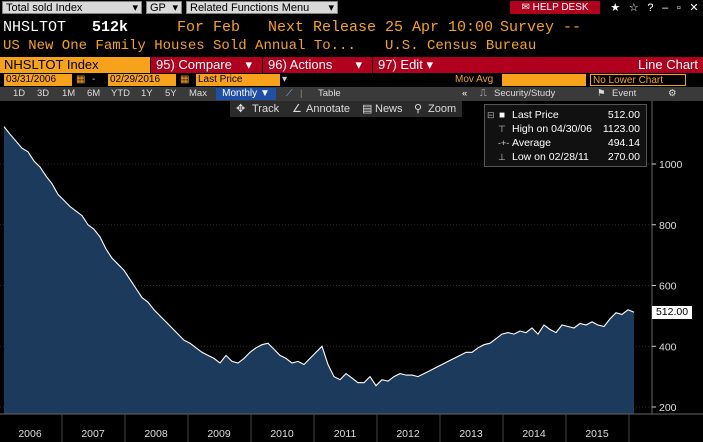  I want to click on star-icon: ☆, so click(633, 8).